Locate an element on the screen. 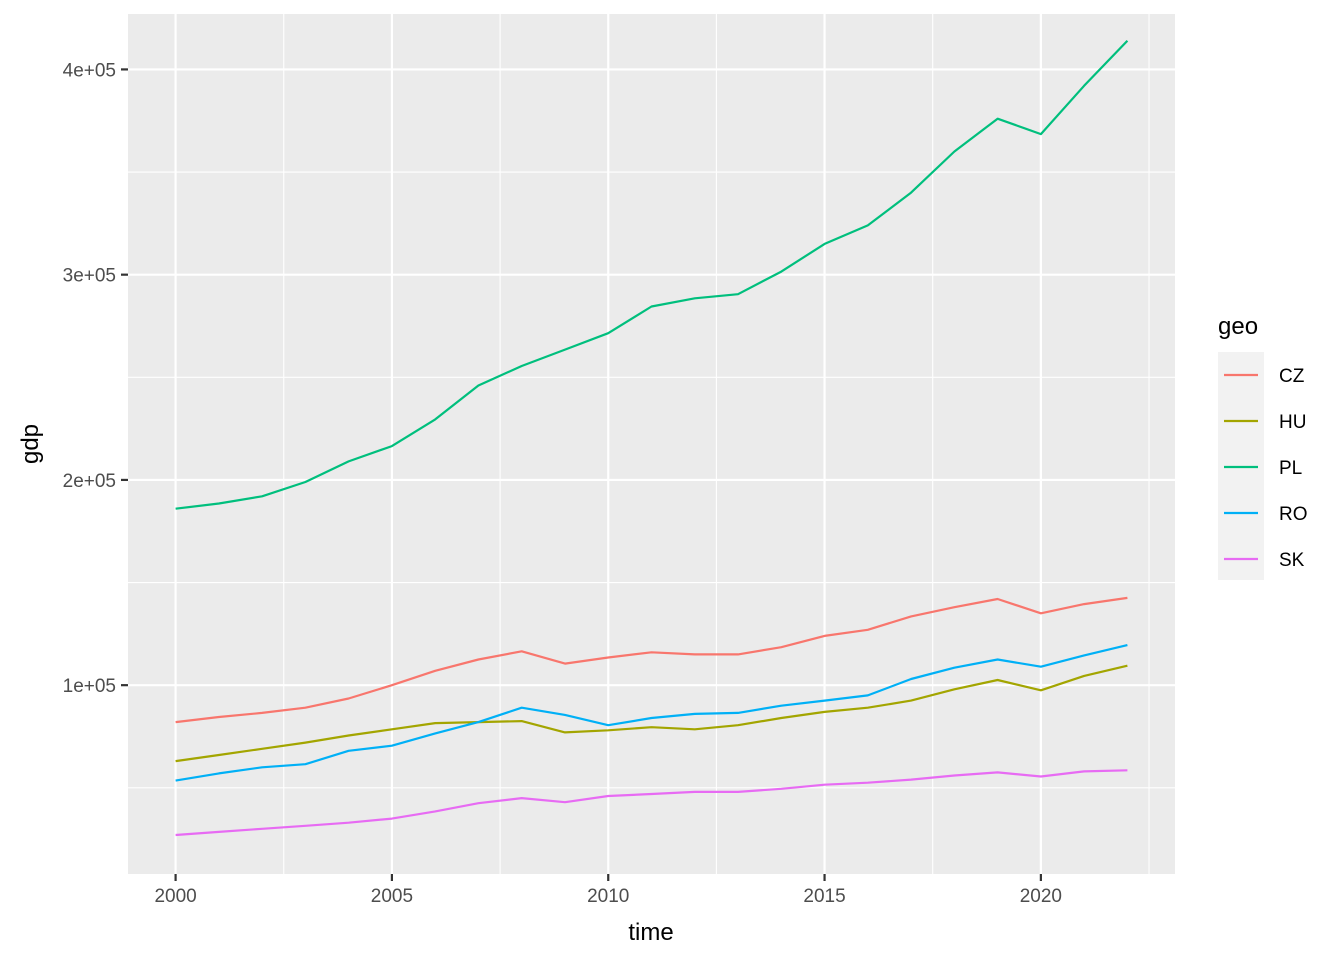  legend: geo CZ HU PL RO SK is located at coordinates (1263, 446).